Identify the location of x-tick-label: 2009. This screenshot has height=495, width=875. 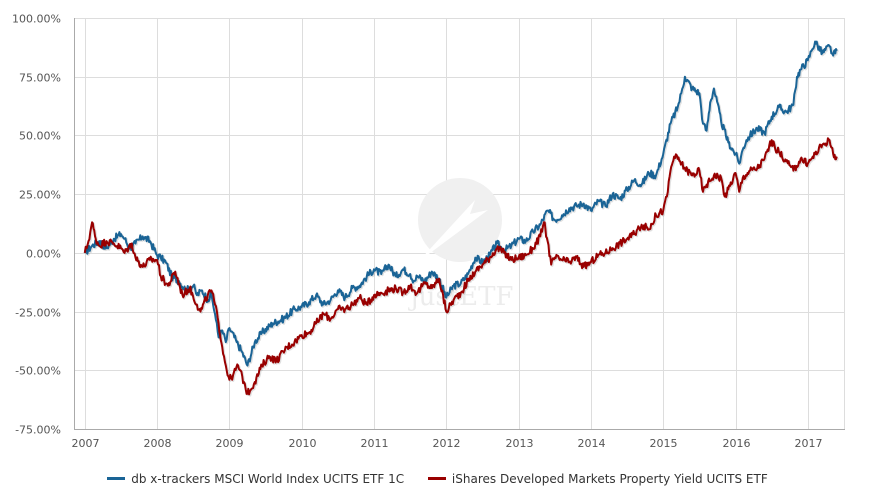
(230, 443).